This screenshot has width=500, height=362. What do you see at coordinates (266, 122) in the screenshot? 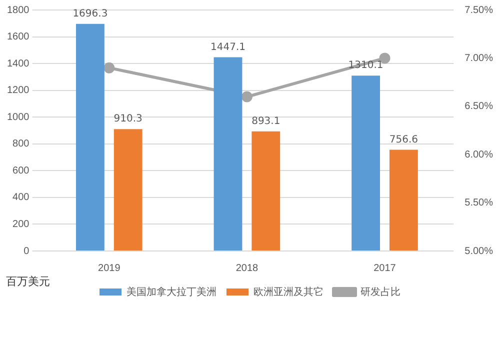
I see `data-label: 893.1` at bounding box center [266, 122].